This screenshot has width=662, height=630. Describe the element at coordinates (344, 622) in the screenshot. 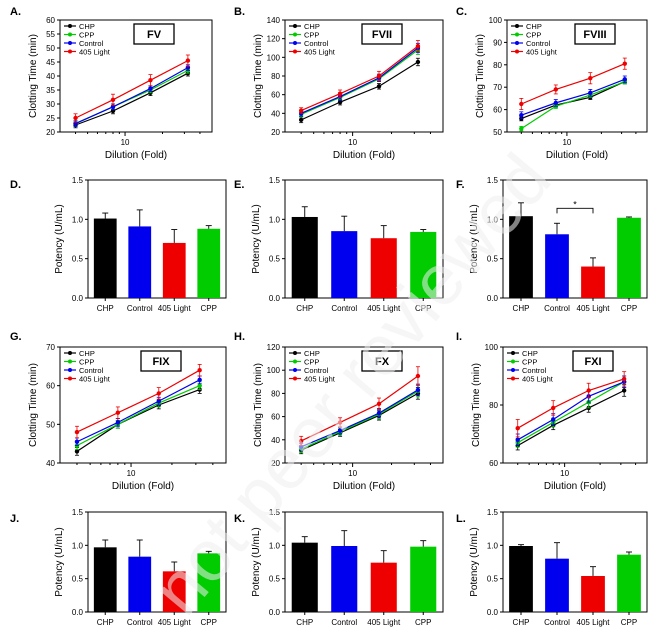

I see `x-tick-label: Control` at that location.